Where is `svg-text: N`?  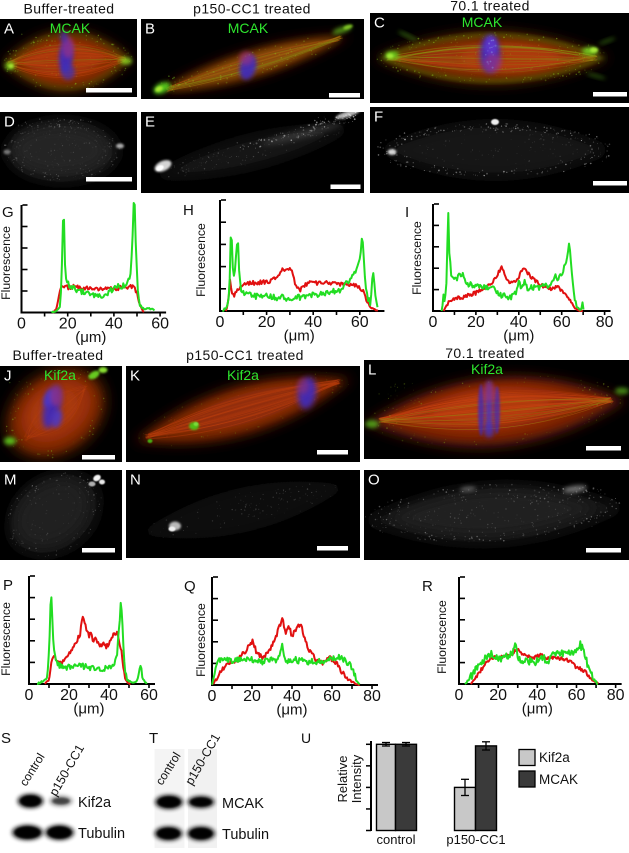 svg-text: N is located at coordinates (135, 480).